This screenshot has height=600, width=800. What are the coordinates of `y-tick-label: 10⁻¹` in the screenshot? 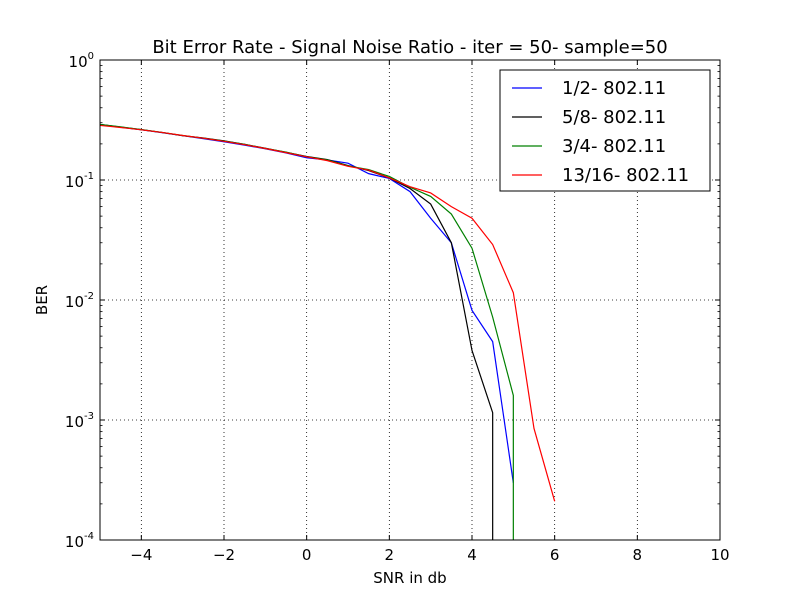 It's located at (79, 181).